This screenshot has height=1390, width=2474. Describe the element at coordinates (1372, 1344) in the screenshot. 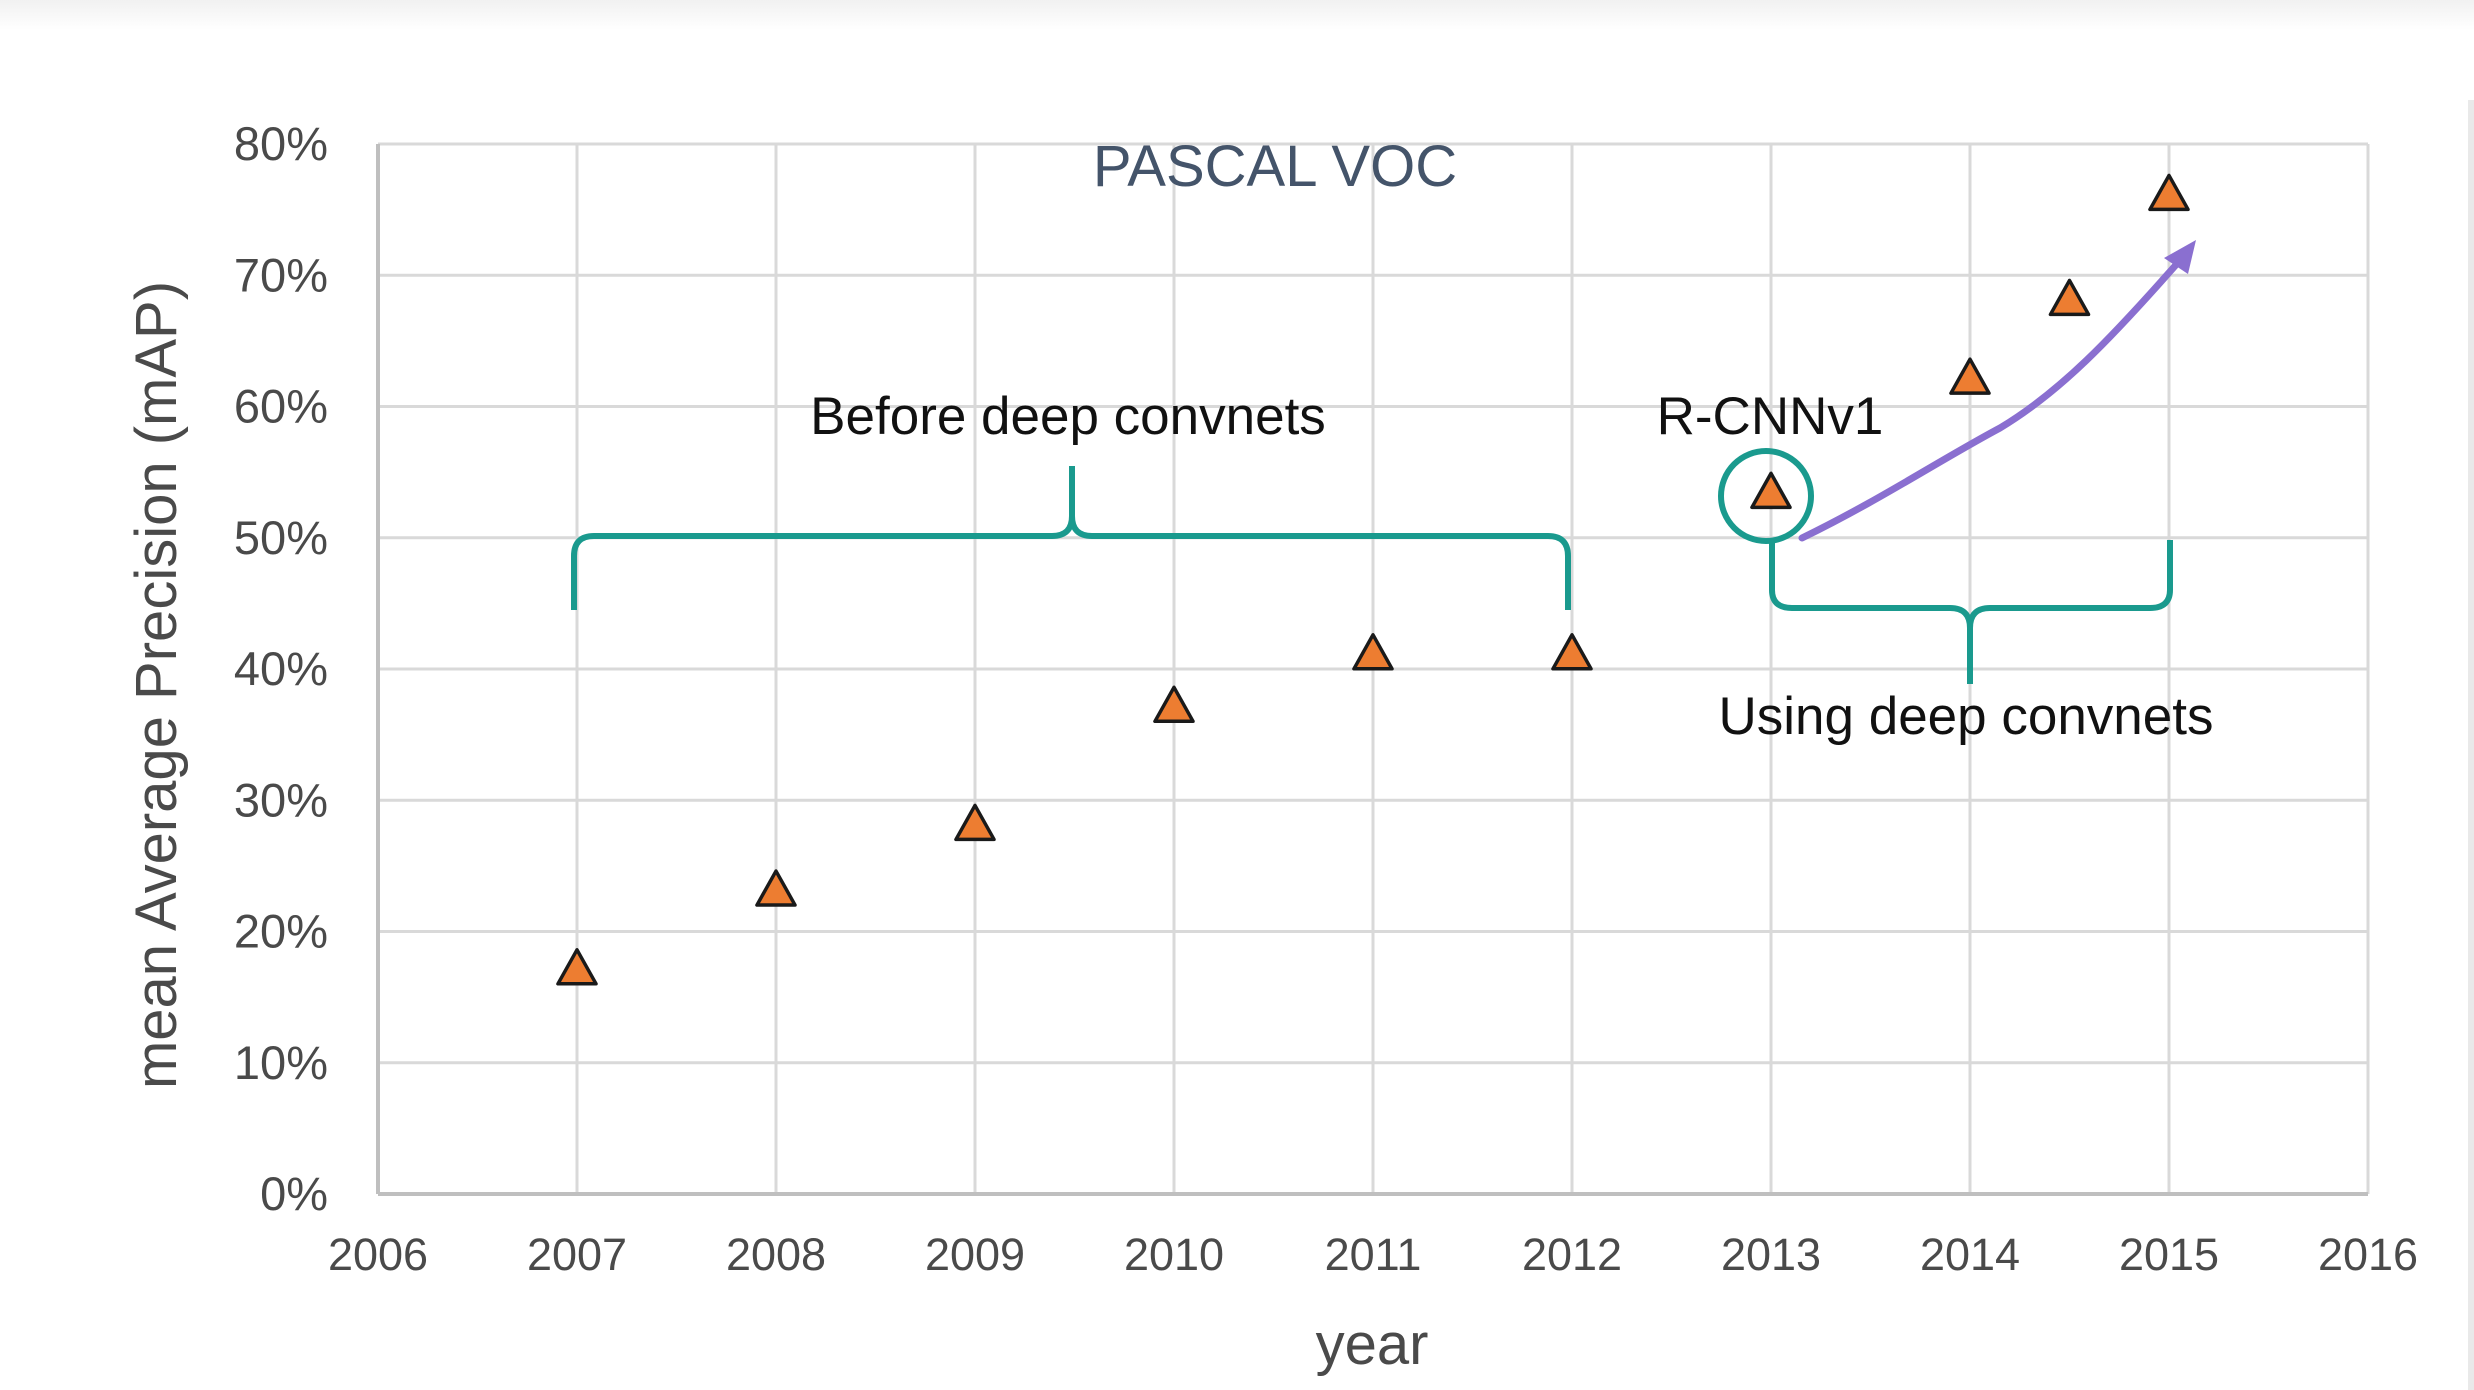

I see `x-axis-title: year` at that location.